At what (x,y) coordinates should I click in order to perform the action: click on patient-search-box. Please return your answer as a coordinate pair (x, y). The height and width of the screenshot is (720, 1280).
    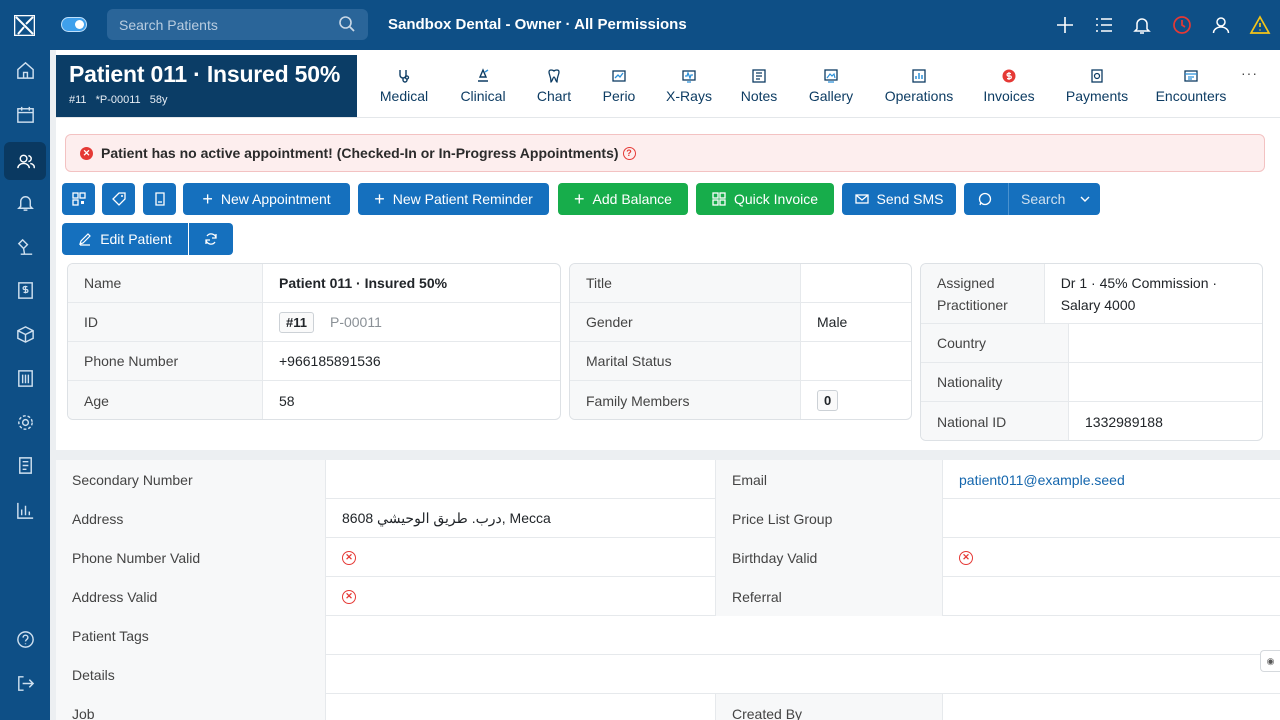
    Looking at the image, I should click on (237, 24).